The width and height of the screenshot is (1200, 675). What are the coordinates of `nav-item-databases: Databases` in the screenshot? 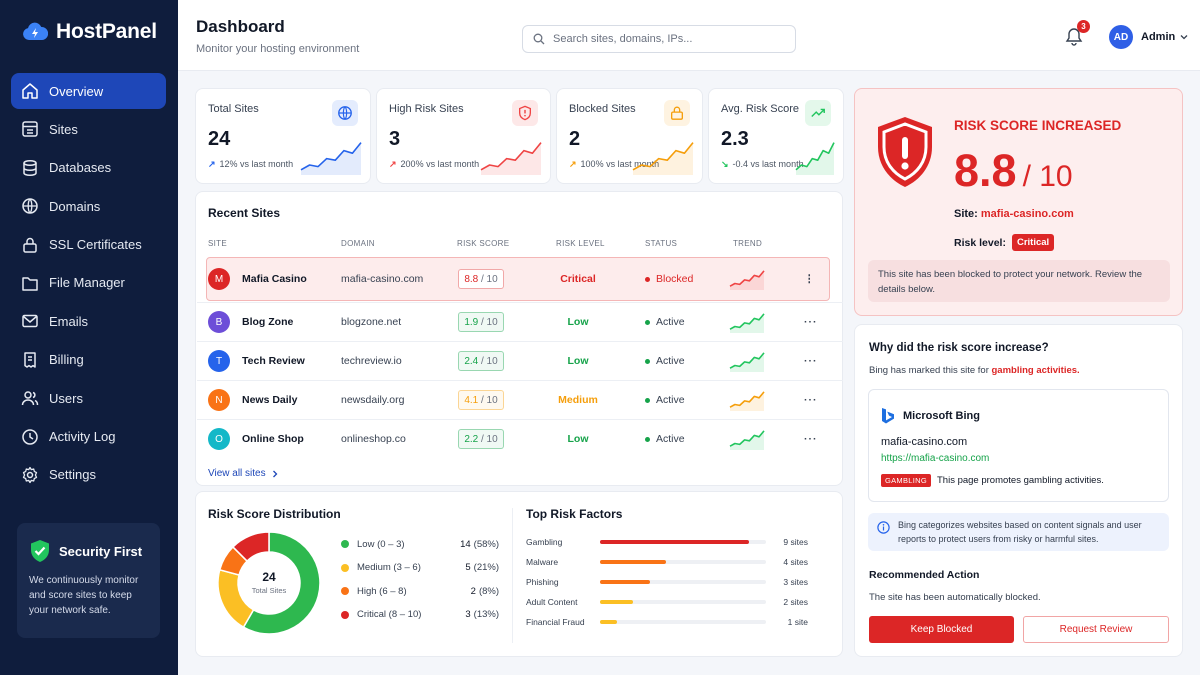 It's located at (88, 168).